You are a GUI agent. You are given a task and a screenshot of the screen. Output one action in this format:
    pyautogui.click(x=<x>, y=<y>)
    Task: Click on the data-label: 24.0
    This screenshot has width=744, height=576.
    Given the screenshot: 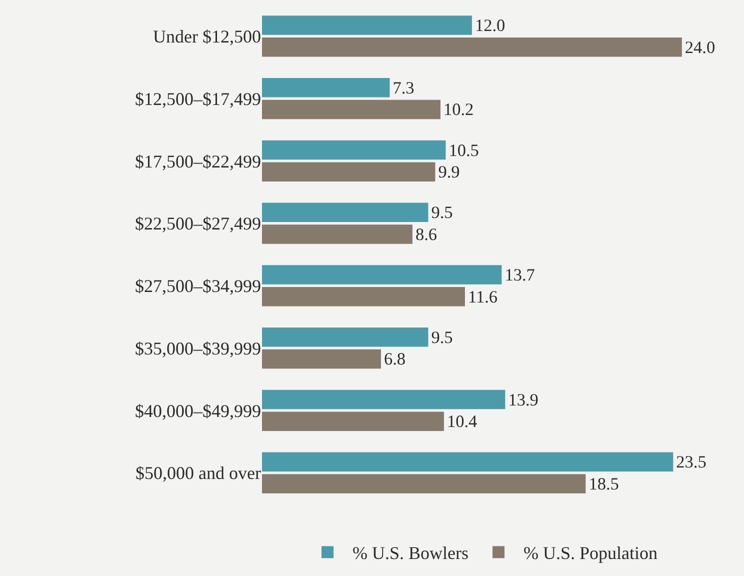 What is the action you would take?
    pyautogui.click(x=700, y=47)
    